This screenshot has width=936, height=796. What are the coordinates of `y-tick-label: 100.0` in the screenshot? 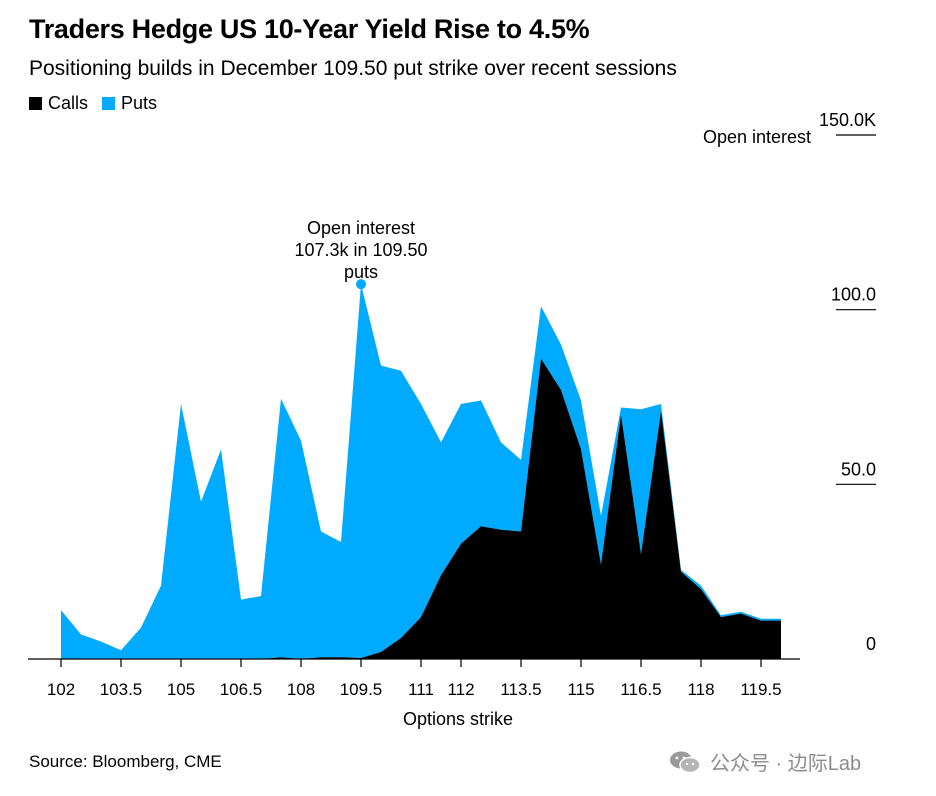 It's located at (853, 295).